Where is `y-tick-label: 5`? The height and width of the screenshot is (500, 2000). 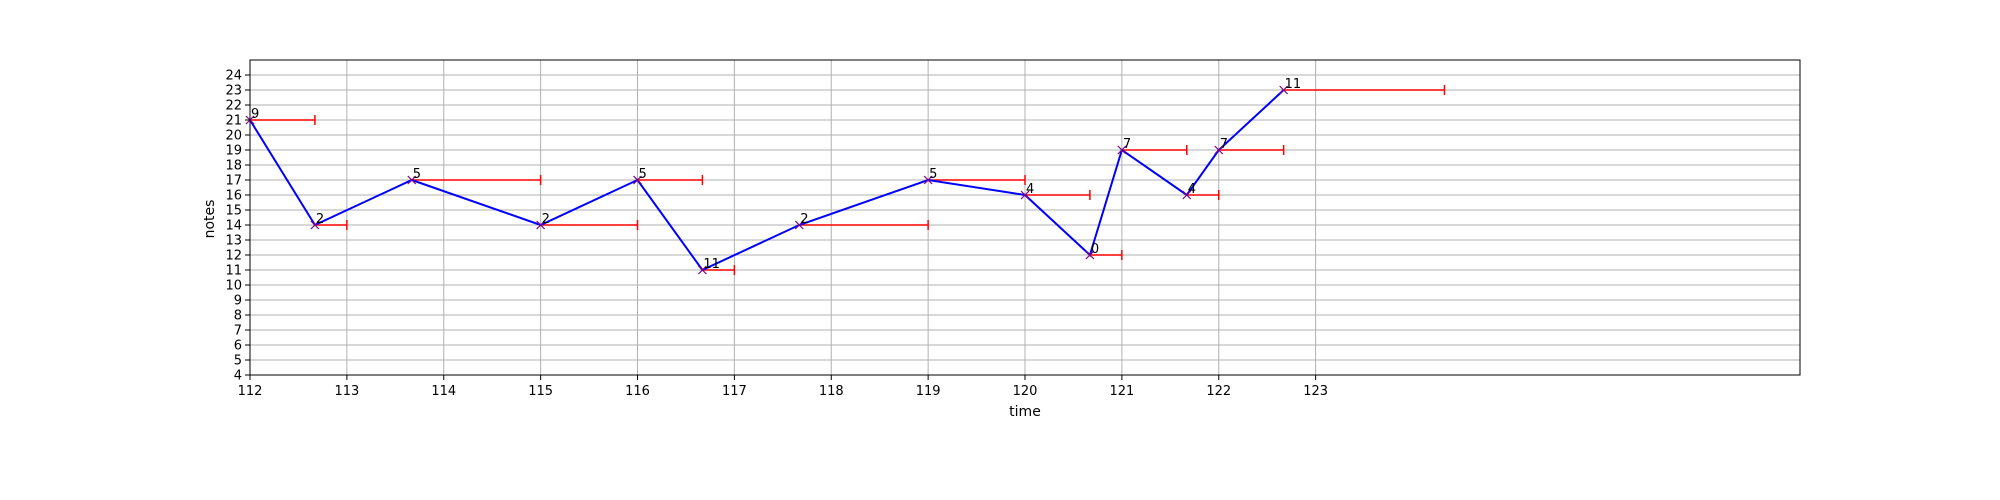 y-tick-label: 5 is located at coordinates (238, 361).